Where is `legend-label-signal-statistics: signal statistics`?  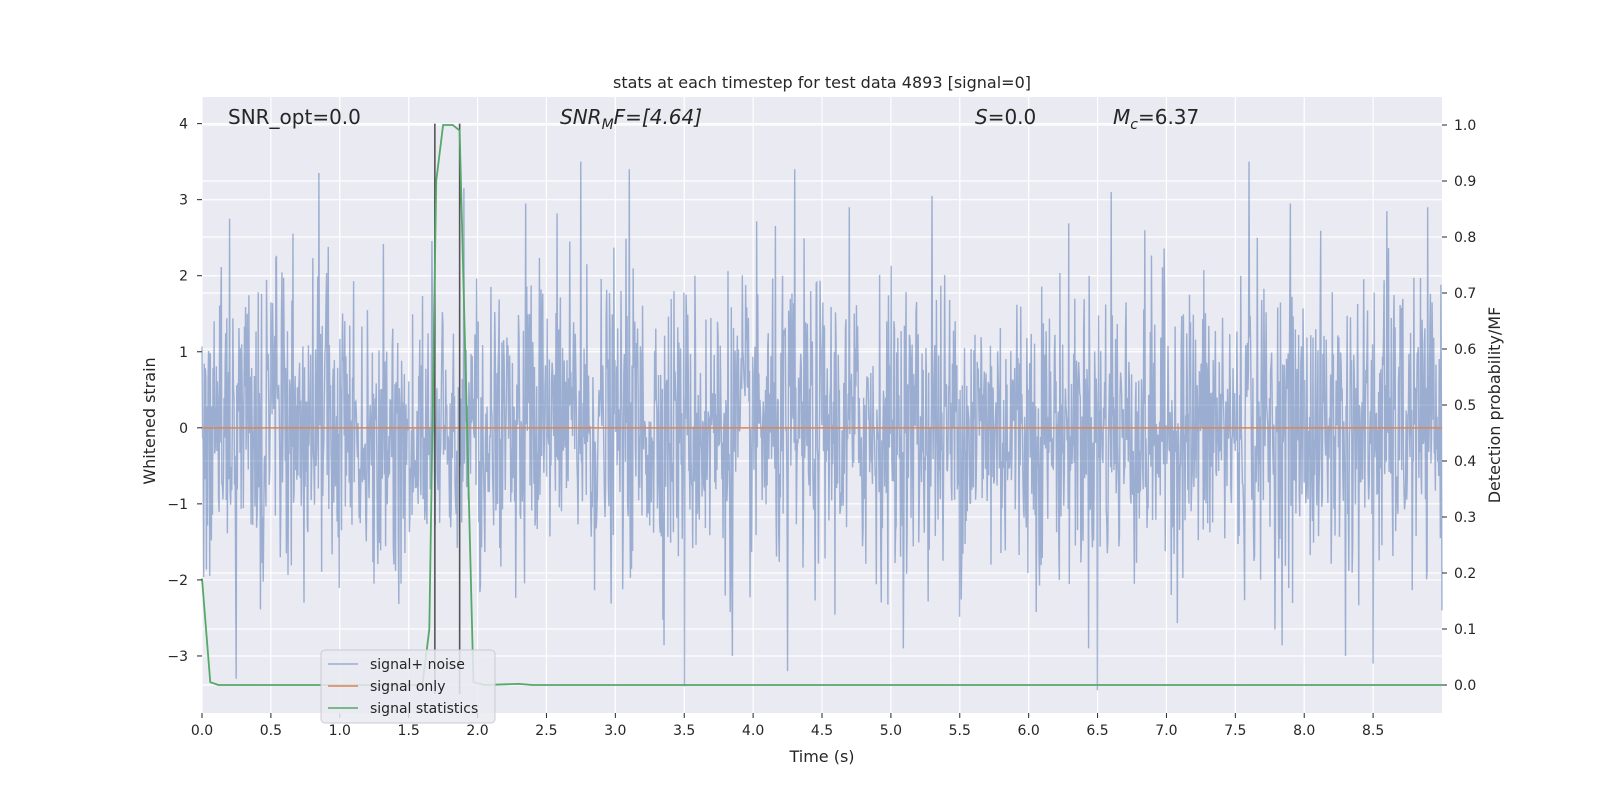
legend-label-signal-statistics: signal statistics is located at coordinates (424, 709).